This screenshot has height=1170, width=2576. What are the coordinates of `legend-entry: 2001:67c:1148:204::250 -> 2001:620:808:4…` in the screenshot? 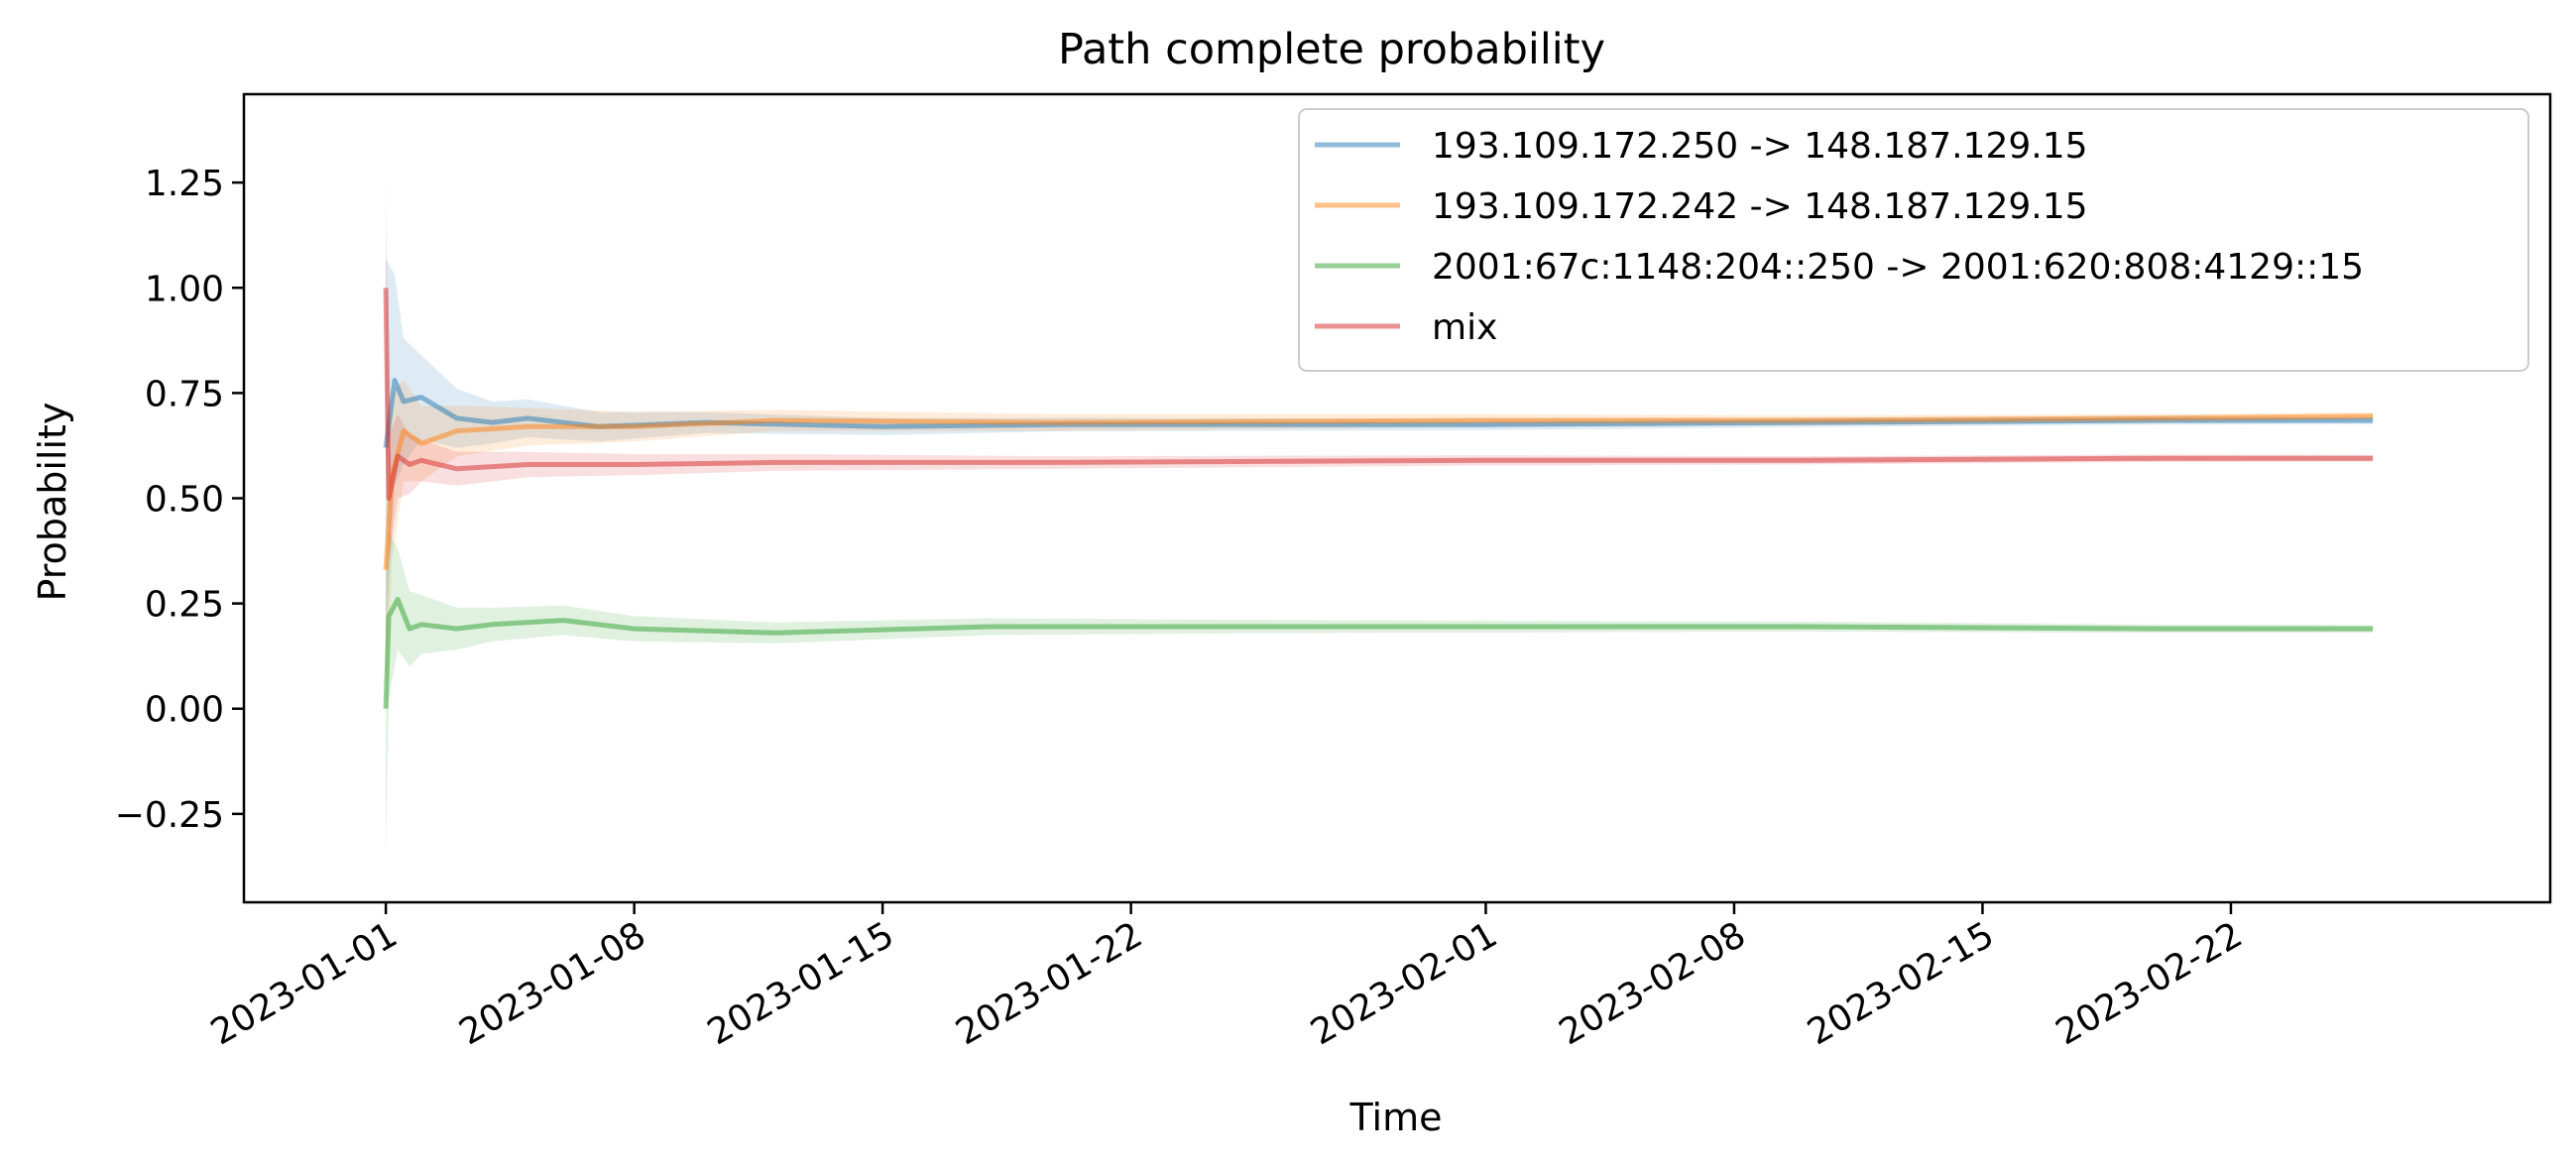 It's located at (1898, 267).